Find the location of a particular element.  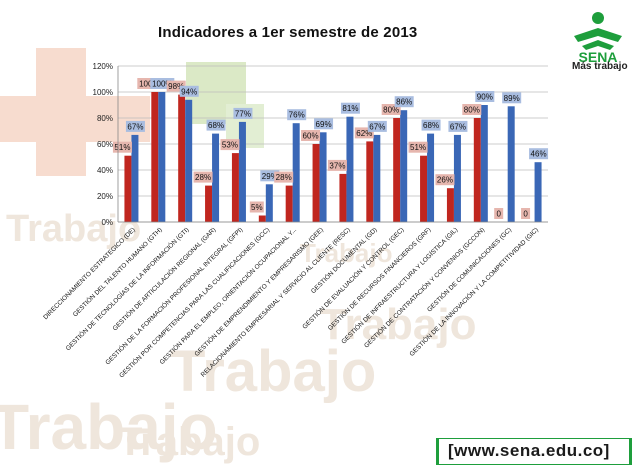

data-label: 98% is located at coordinates (176, 86).